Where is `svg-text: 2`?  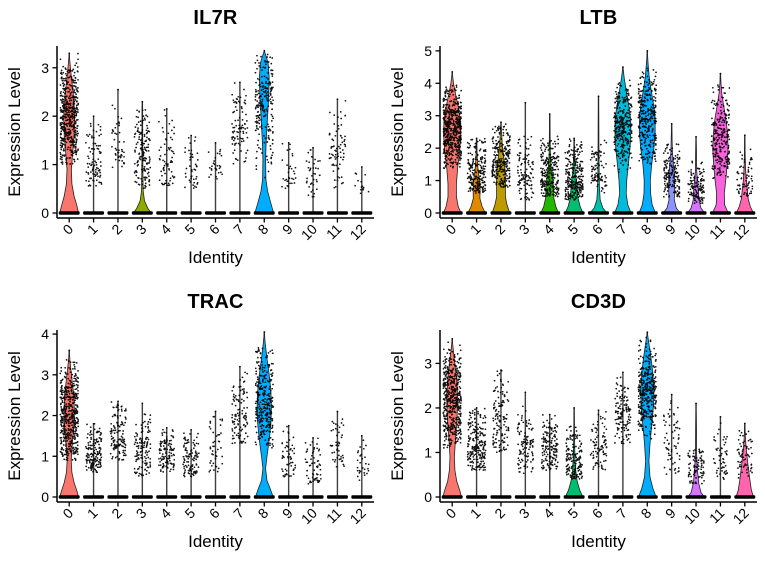
svg-text: 2 is located at coordinates (428, 408).